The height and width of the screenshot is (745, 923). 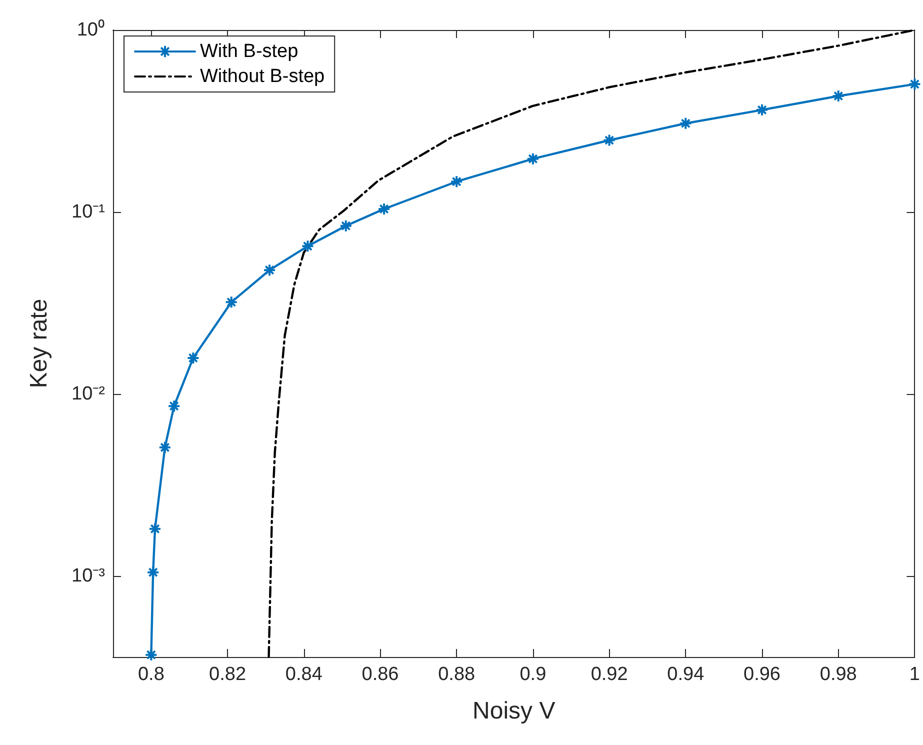 What do you see at coordinates (151, 674) in the screenshot?
I see `x-tick-label: 0.8` at bounding box center [151, 674].